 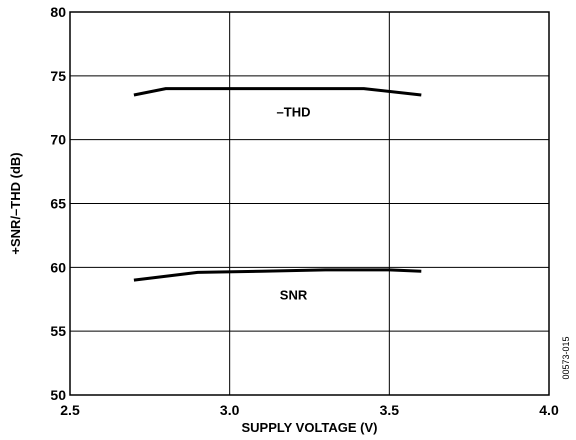 What do you see at coordinates (294, 294) in the screenshot?
I see `series-label: SNR` at bounding box center [294, 294].